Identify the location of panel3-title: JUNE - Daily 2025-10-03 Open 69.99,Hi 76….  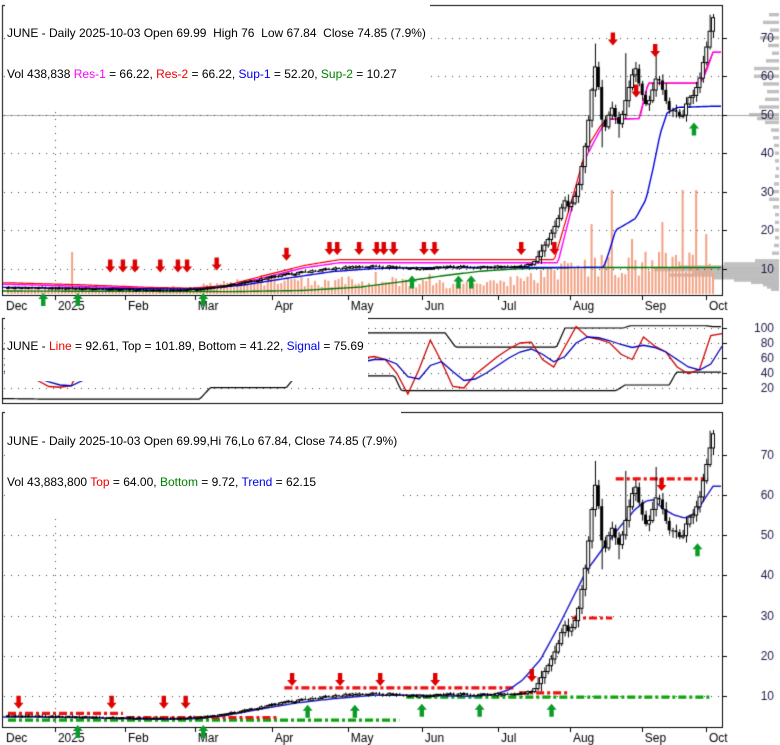
(202, 441).